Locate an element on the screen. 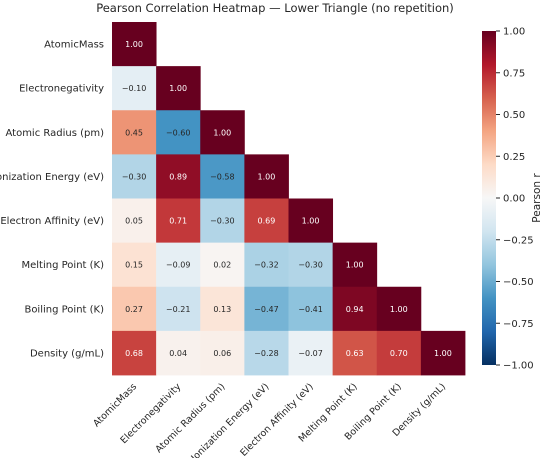  row-label: Density (g/mL) is located at coordinates (67, 353).